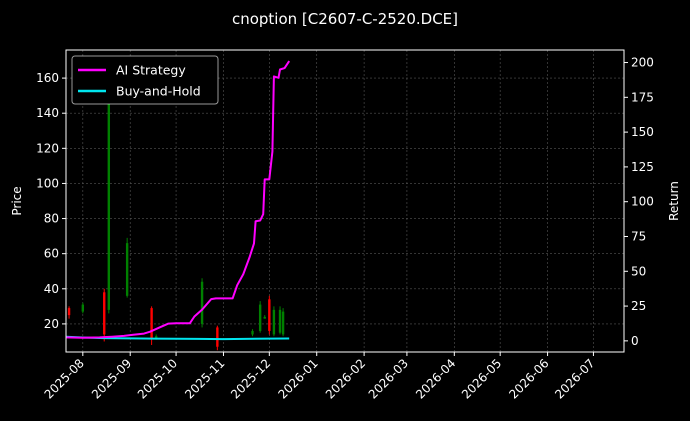 This screenshot has width=690, height=421. Describe the element at coordinates (51, 254) in the screenshot. I see `y-left-tick-label: 60` at that location.